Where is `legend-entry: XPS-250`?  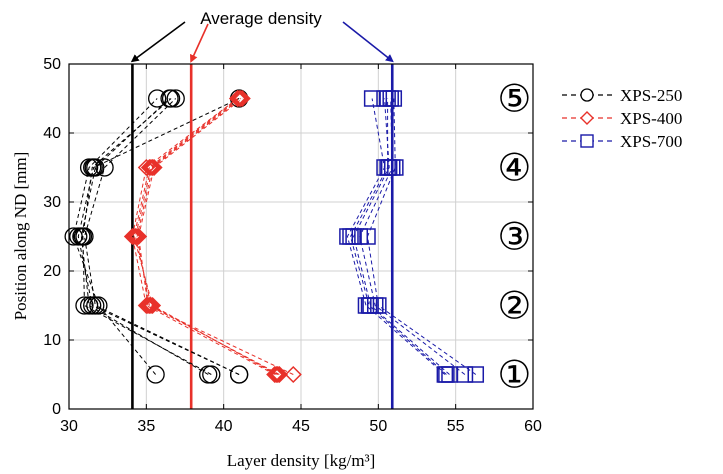
legend-entry: XPS-250 is located at coordinates (622, 95).